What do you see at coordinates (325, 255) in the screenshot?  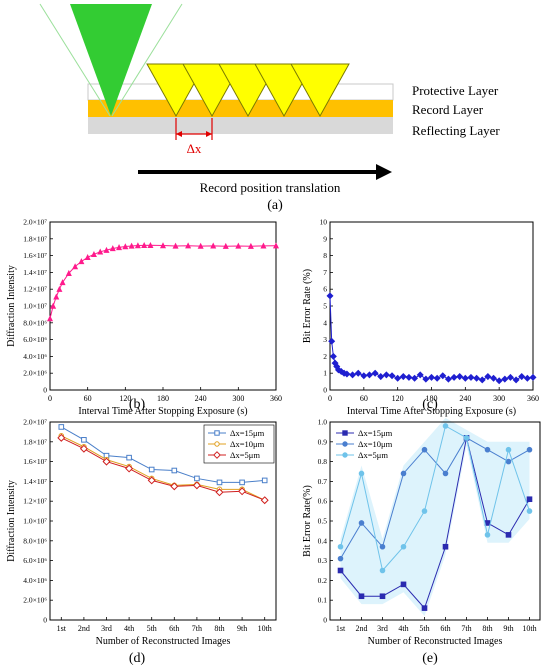 I see `y-tick-label: 8` at bounding box center [325, 255].